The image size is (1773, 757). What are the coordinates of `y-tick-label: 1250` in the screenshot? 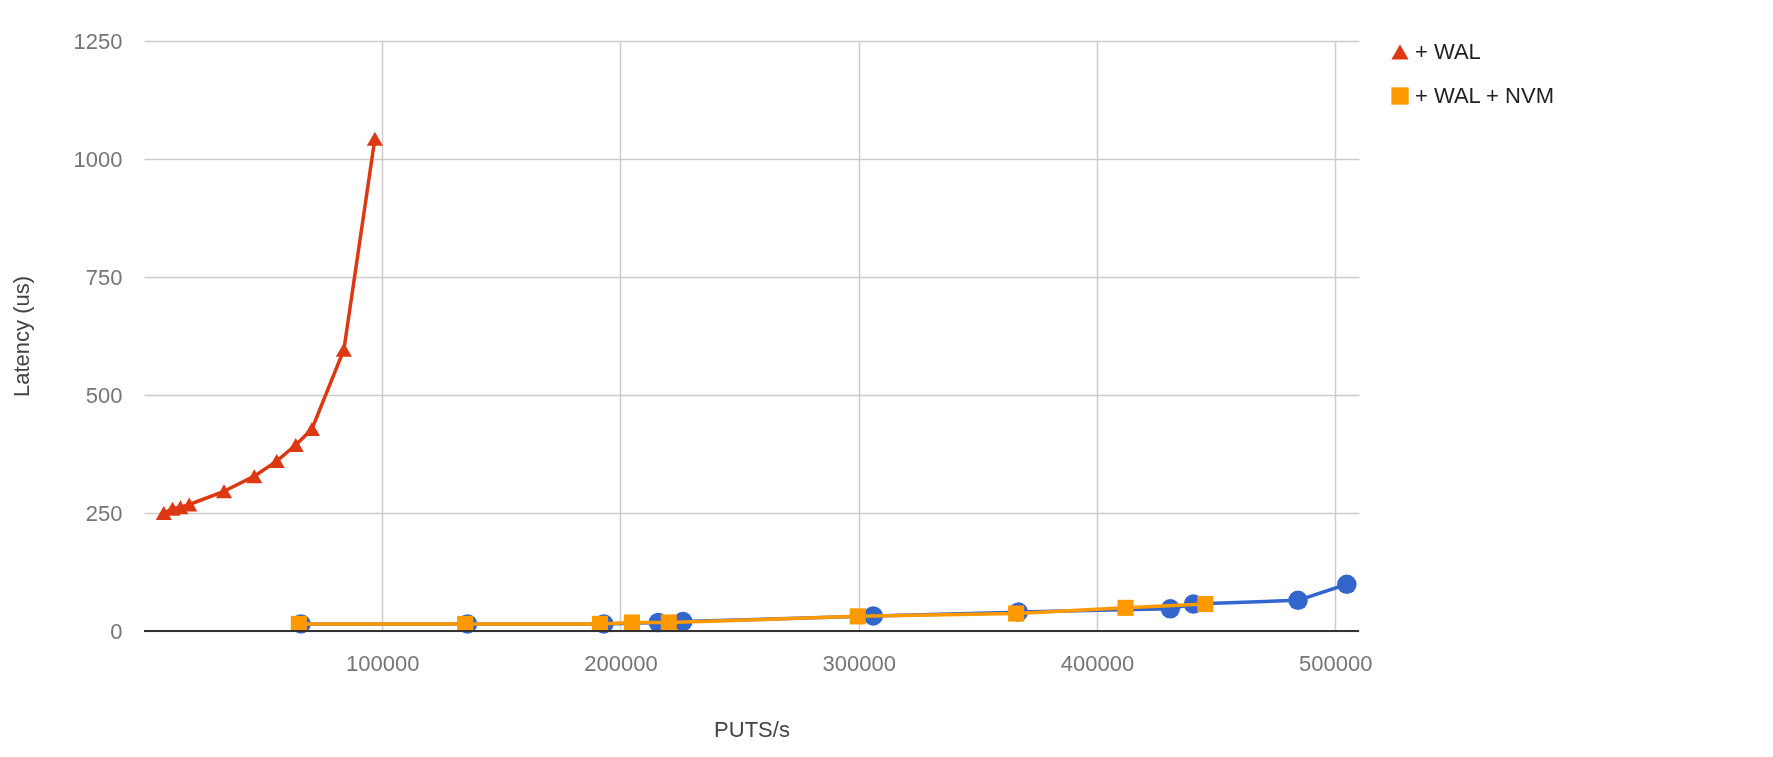 It's located at (98, 41).